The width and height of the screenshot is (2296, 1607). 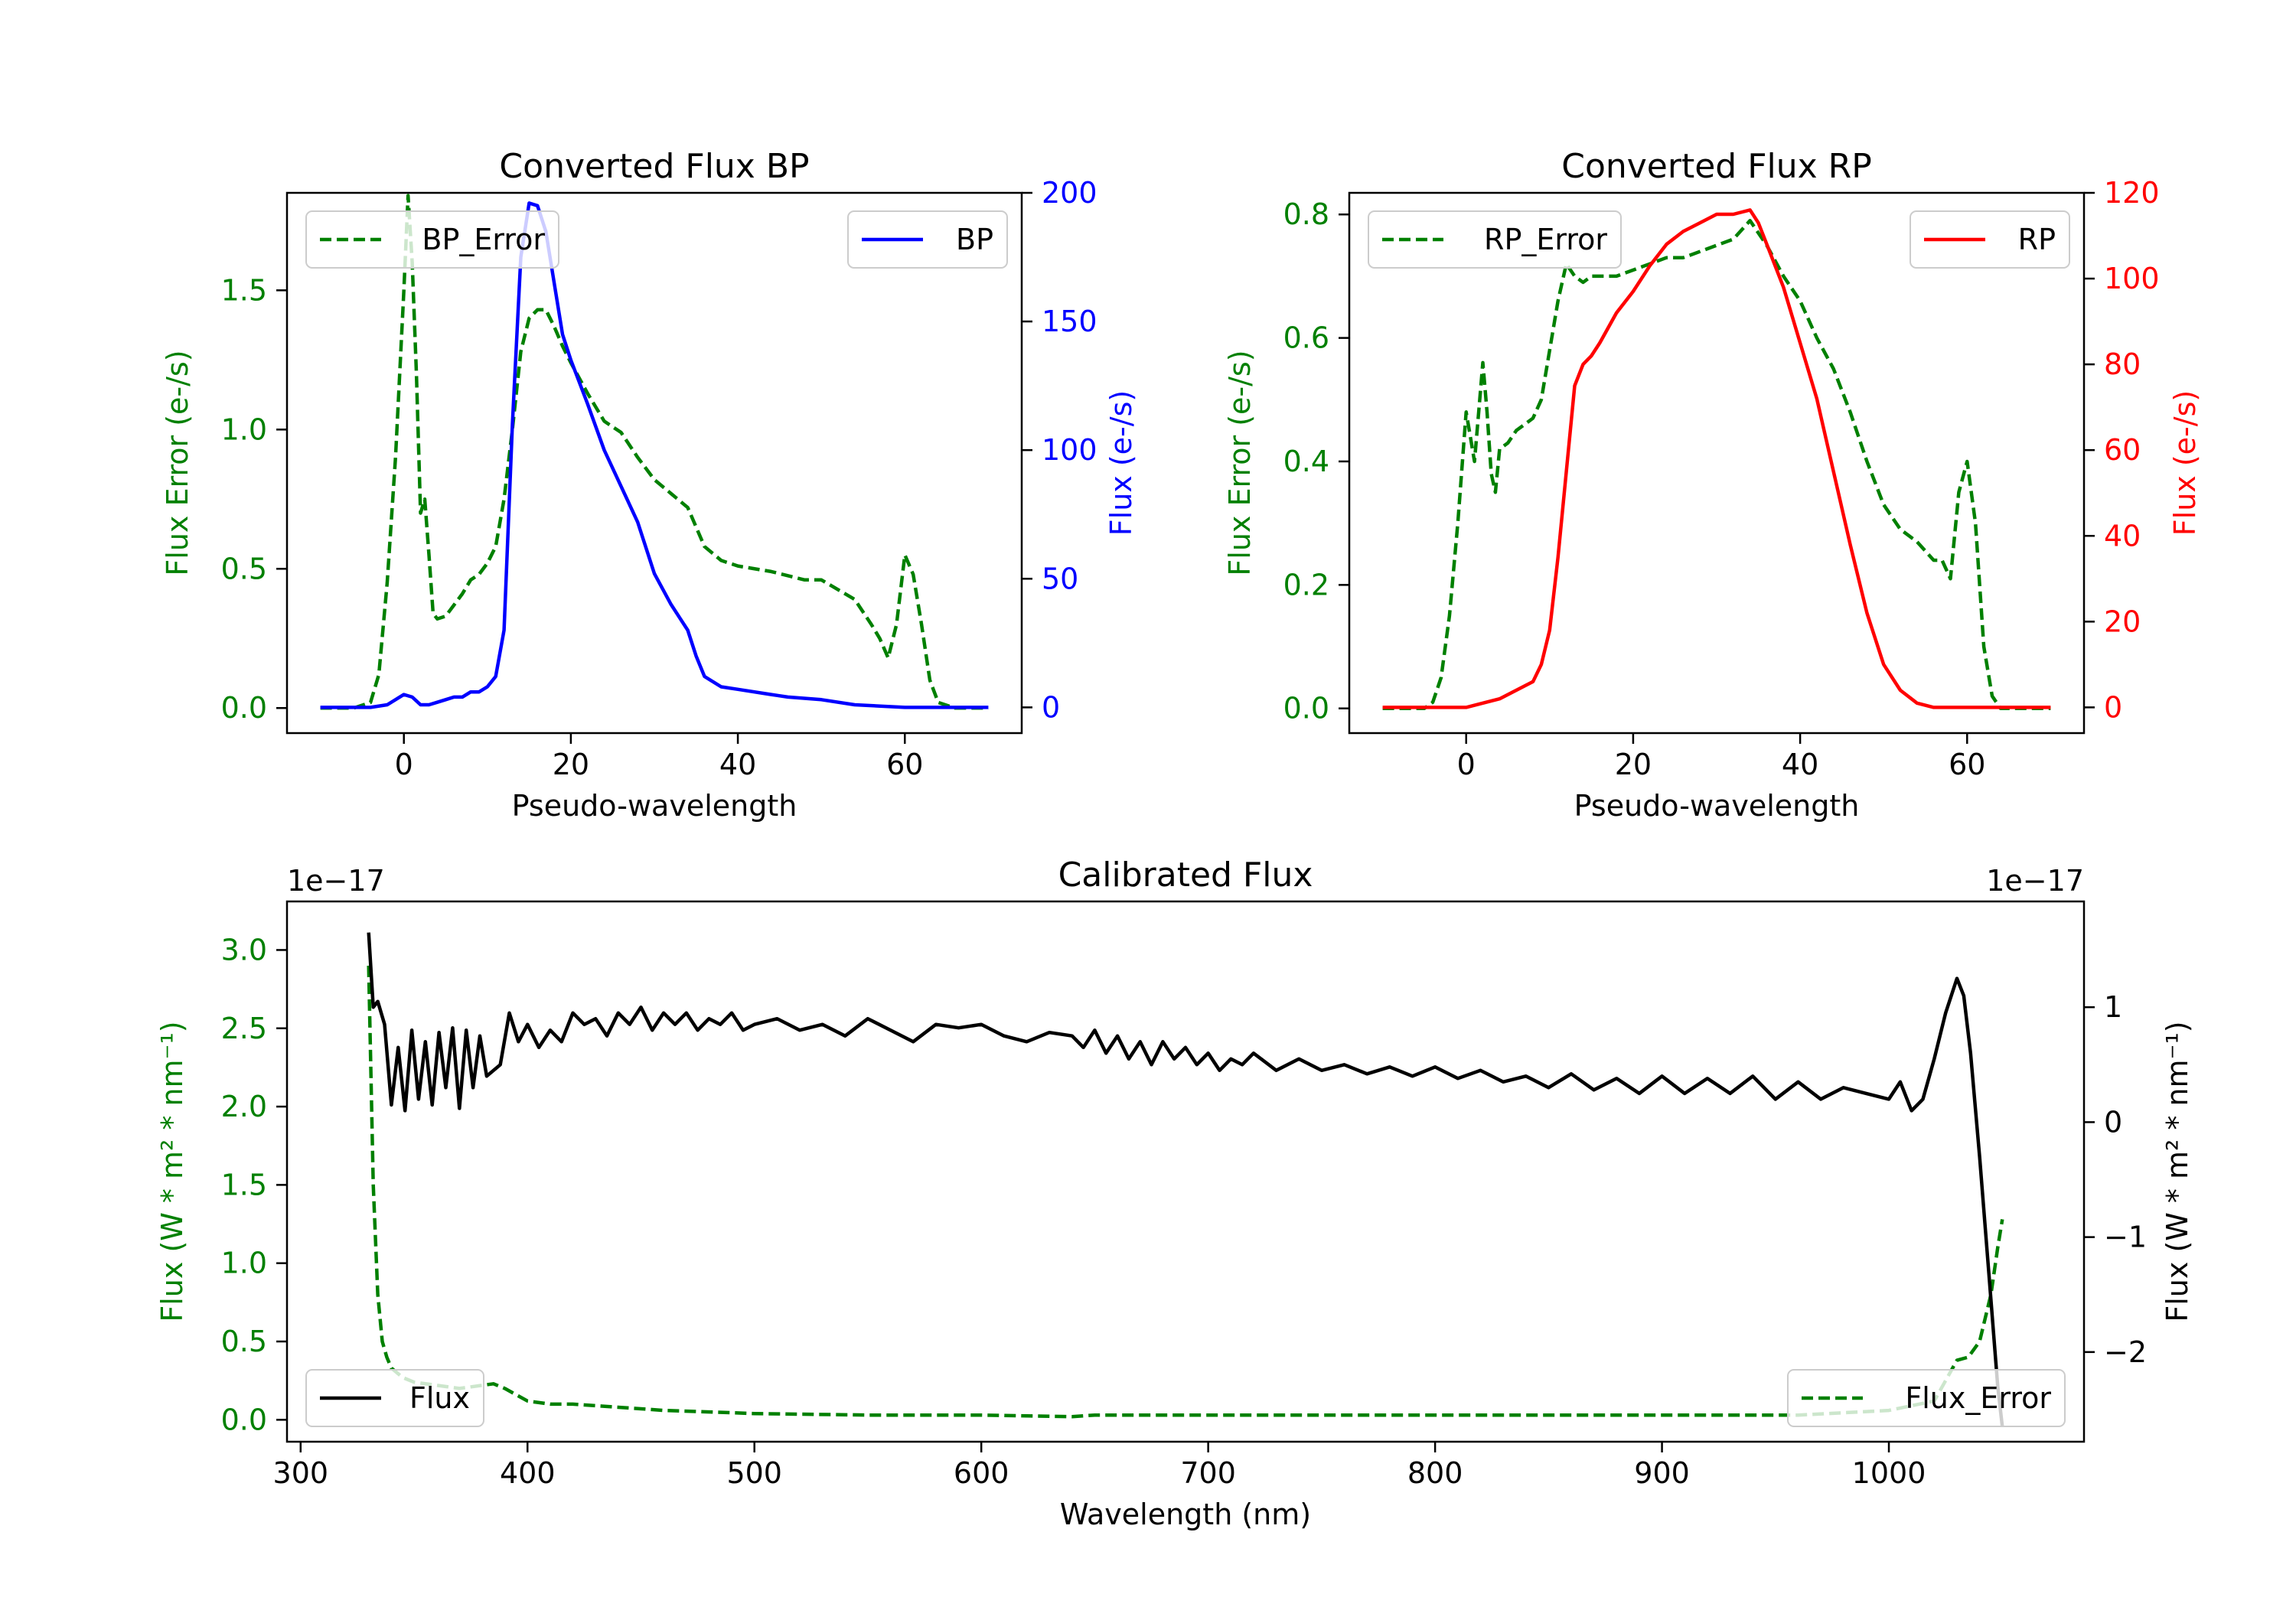 I want to click on y-right-tick-label: 60, so click(x=2122, y=450).